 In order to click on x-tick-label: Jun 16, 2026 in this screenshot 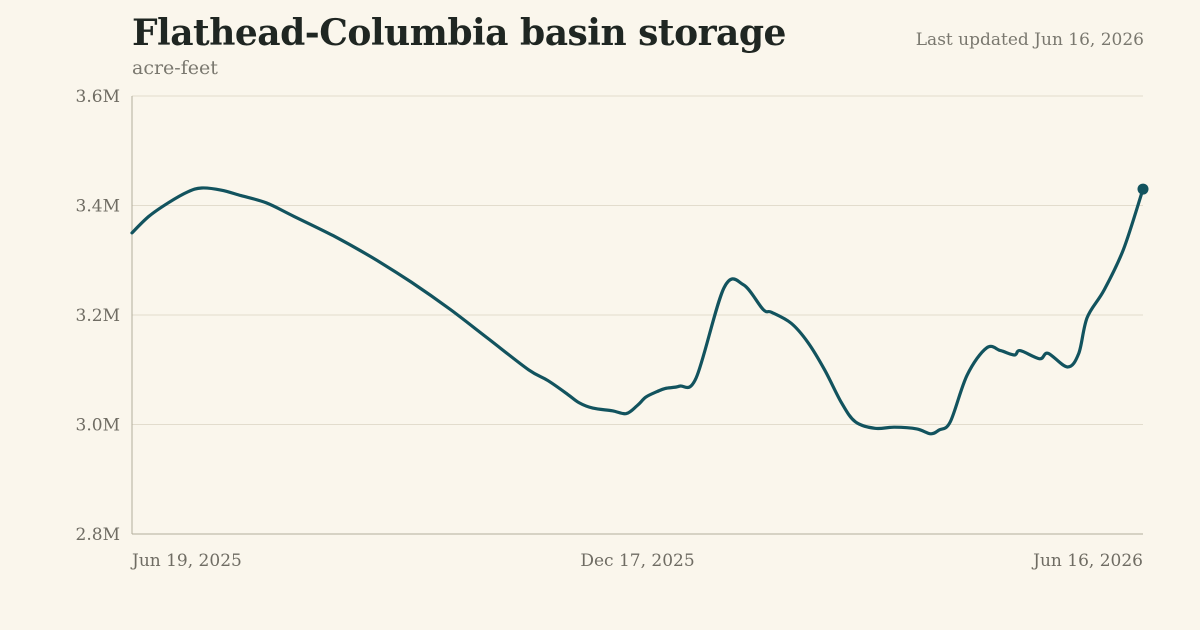, I will do `click(1087, 561)`.